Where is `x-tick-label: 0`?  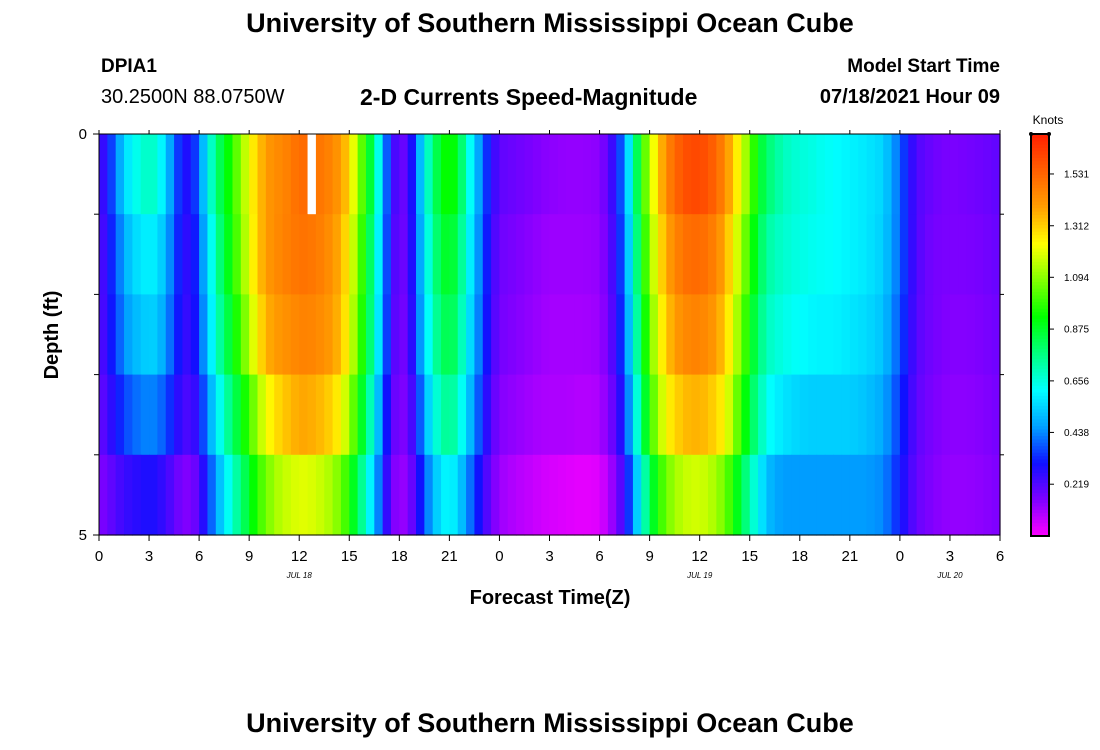
x-tick-label: 0 is located at coordinates (499, 556).